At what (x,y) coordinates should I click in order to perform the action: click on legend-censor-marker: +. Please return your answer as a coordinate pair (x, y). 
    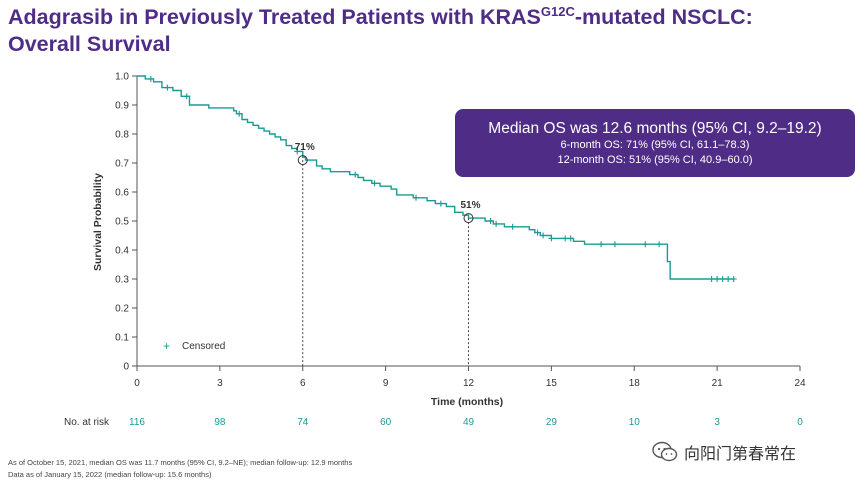
    Looking at the image, I should click on (166, 346).